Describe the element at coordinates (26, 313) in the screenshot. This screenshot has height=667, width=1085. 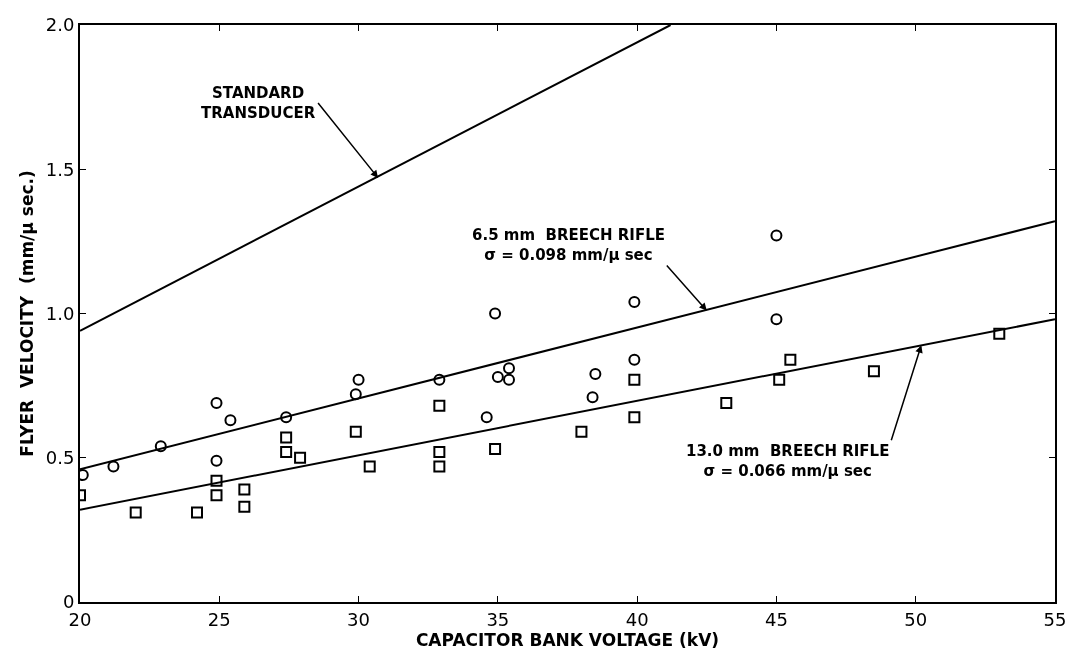
I see `y-axis-title: FLYER VELOCITY (mm/μ sec.)` at that location.